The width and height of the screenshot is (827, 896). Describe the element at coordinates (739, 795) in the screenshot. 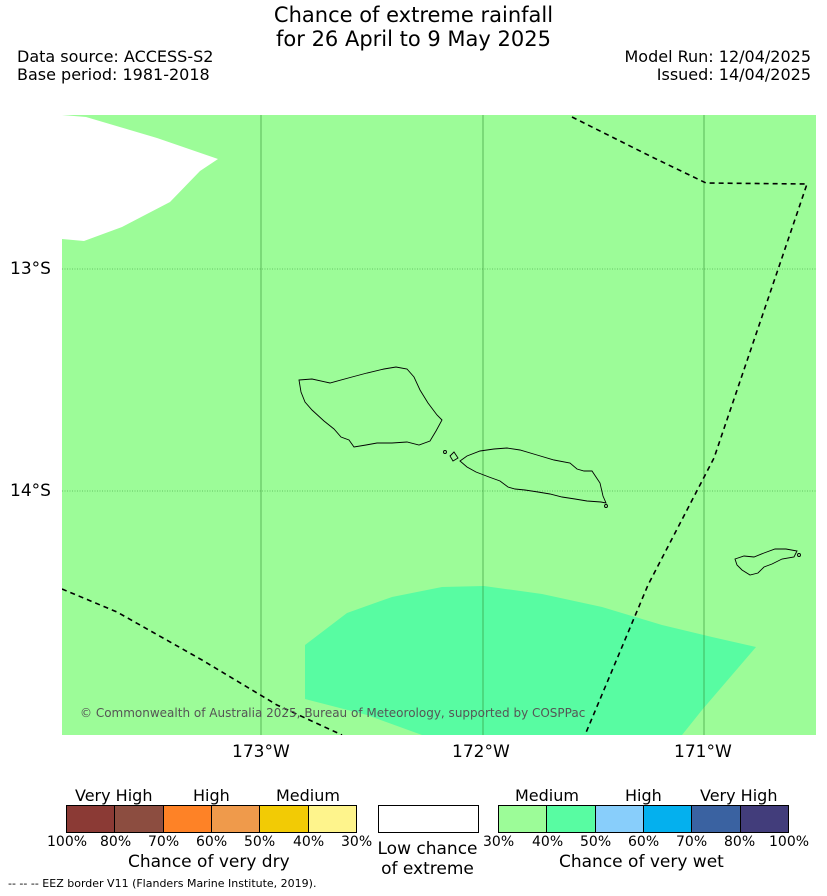

I see `wet-cat-very-high: Very High` at that location.